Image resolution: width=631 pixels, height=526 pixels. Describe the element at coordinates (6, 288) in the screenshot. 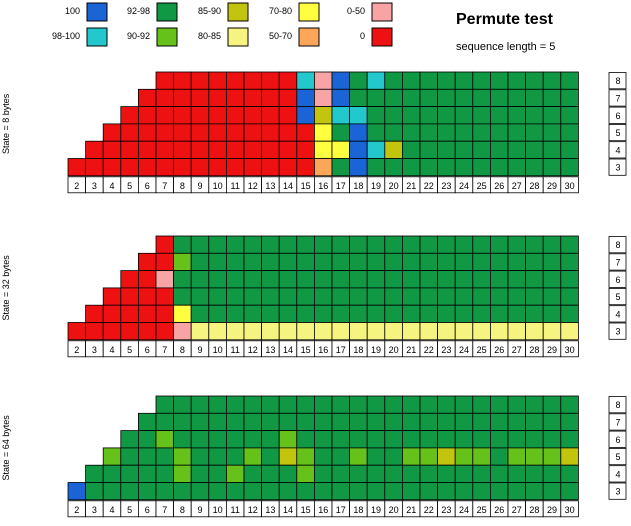

I see `panel-y-label: State = 32 bytes` at that location.